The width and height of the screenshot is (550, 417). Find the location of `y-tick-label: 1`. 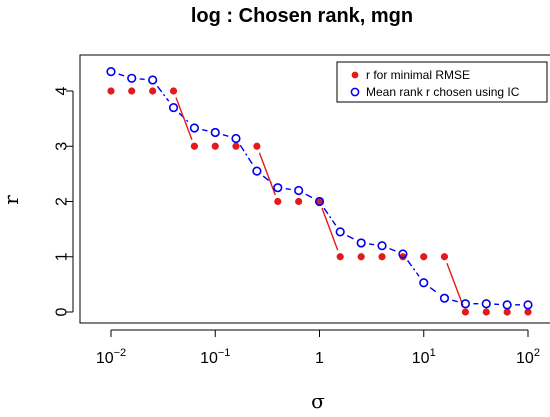

y-tick-label: 1 is located at coordinates (62, 256).